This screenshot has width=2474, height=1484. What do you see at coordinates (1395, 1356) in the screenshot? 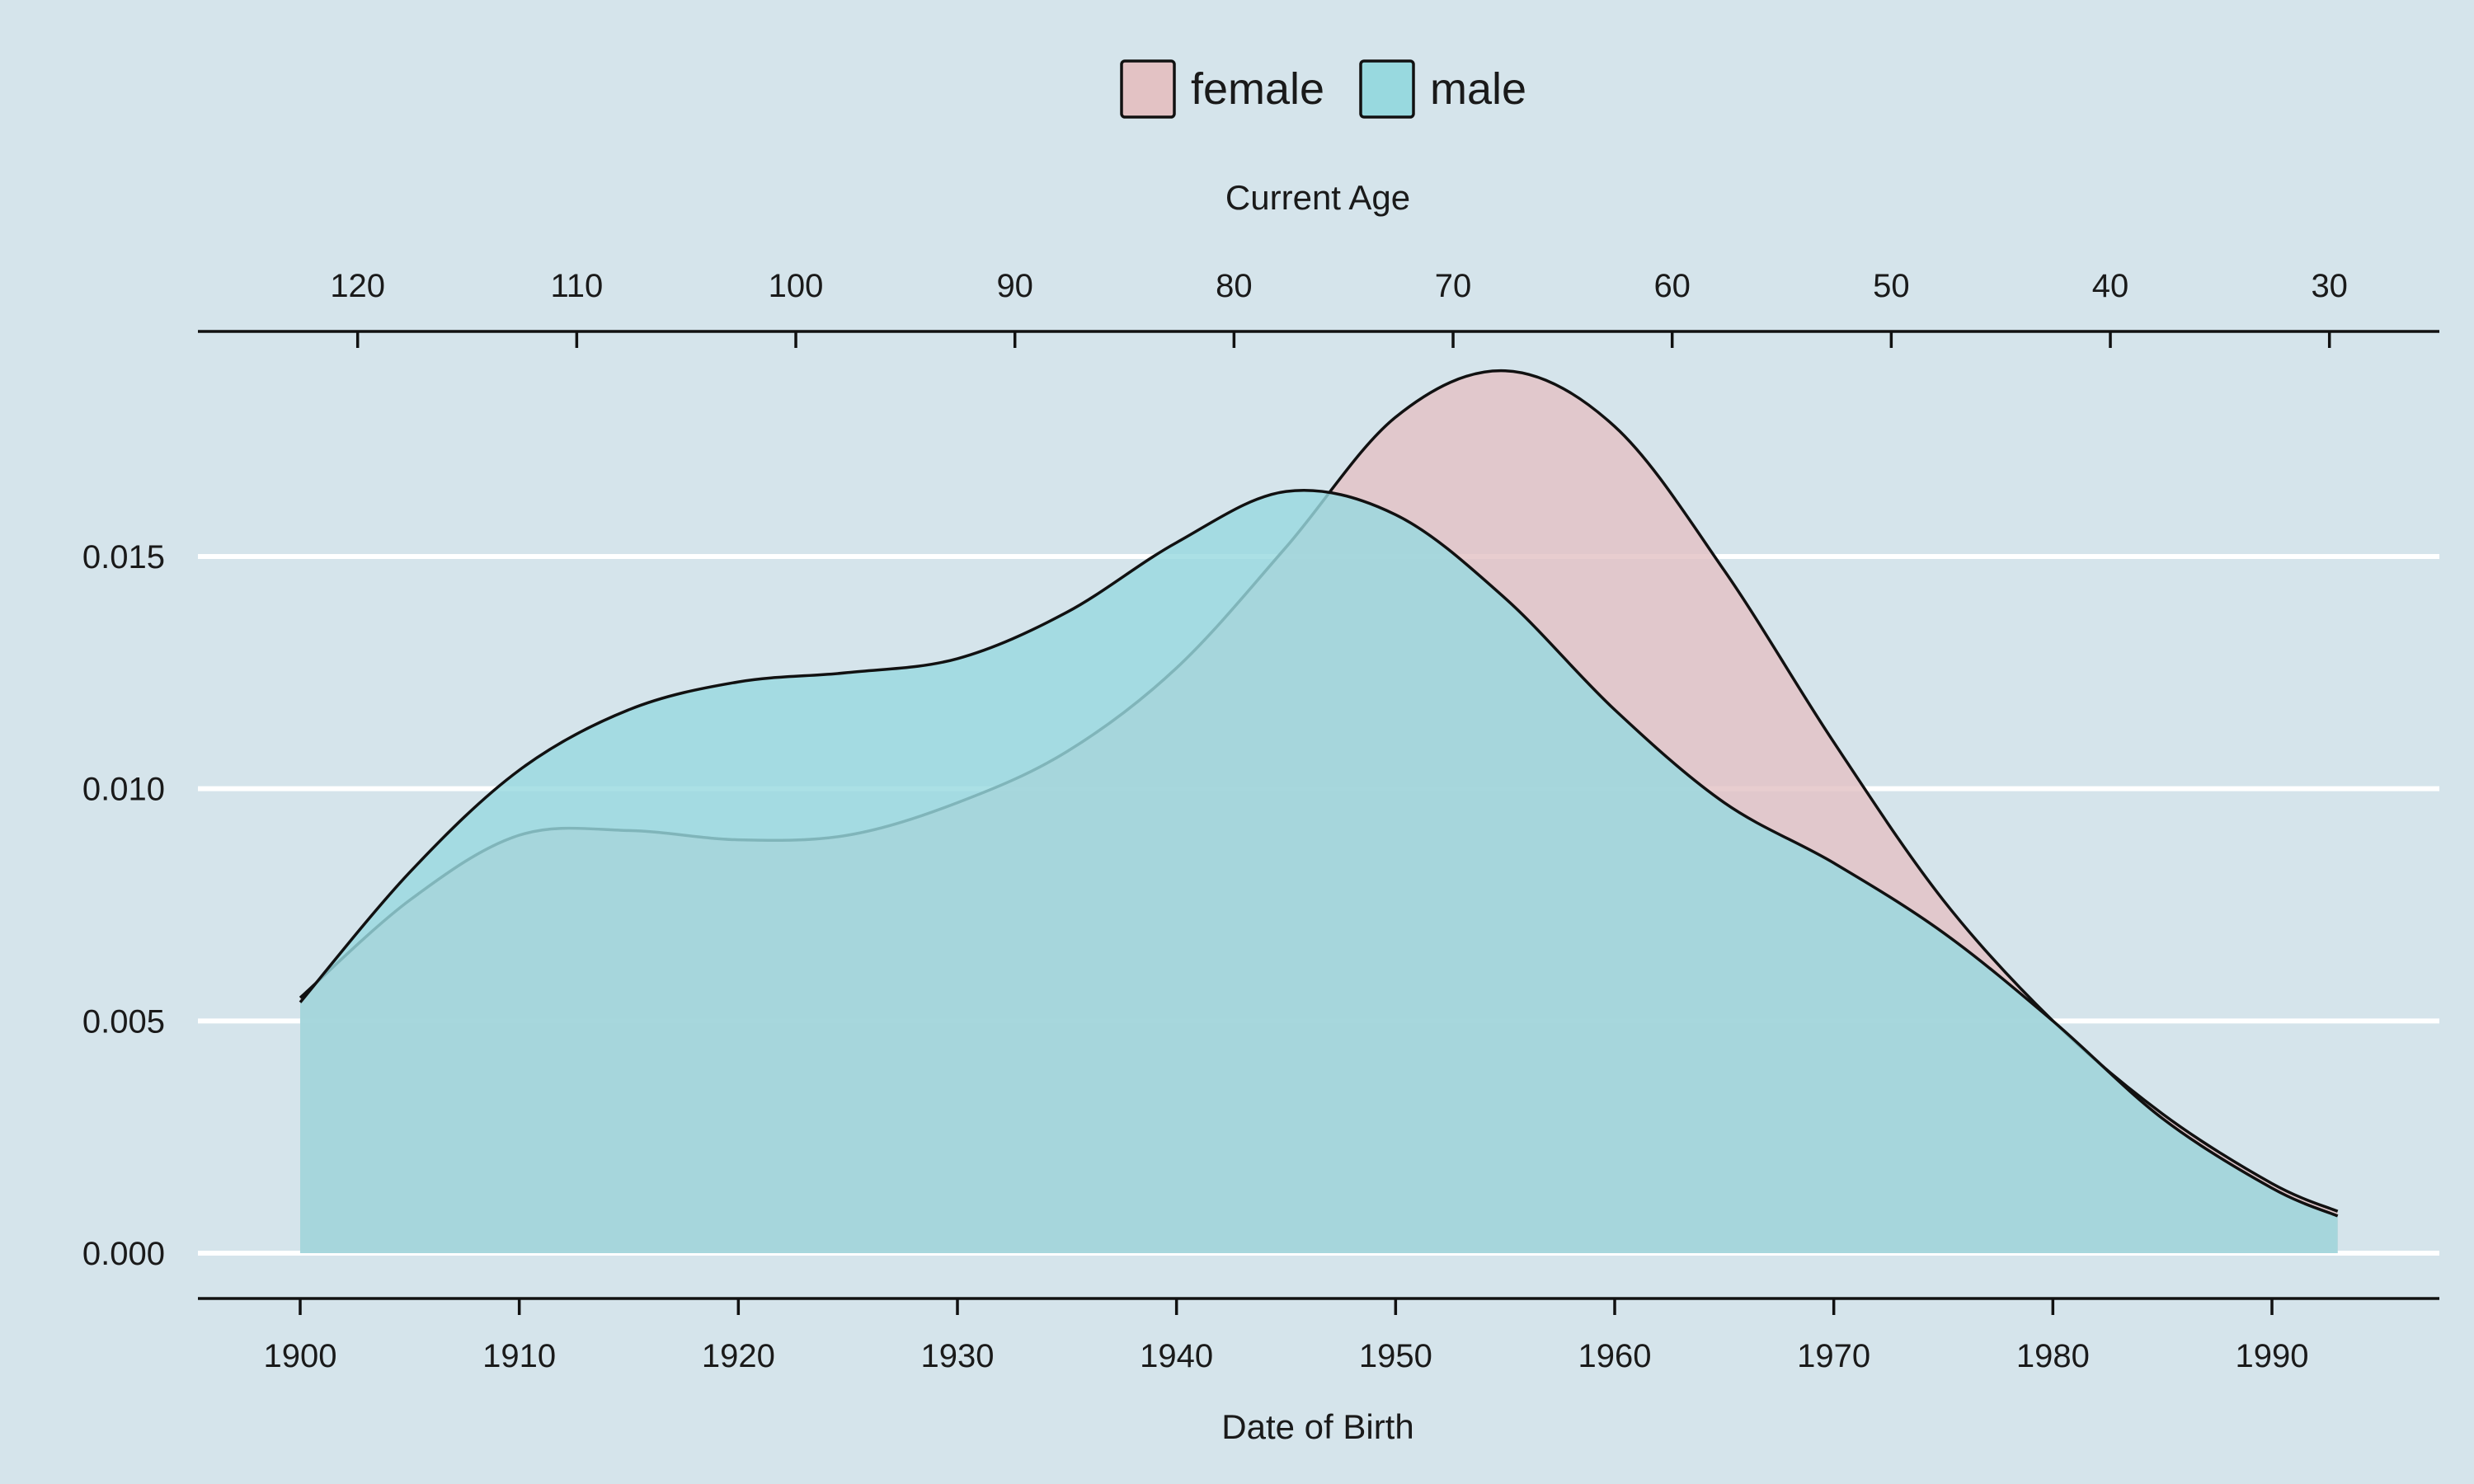
I see `bottom-tick-label: 1950` at bounding box center [1395, 1356].